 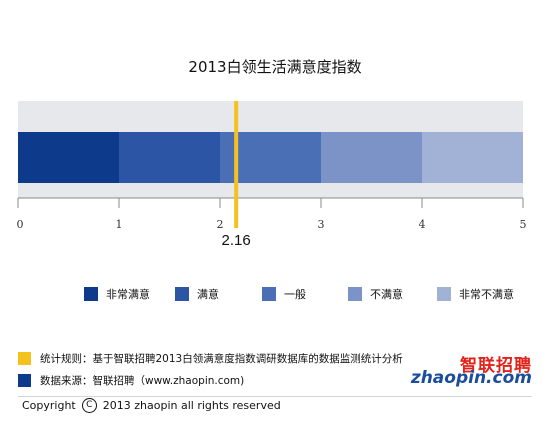 I want to click on legend-label: 满意, so click(x=208, y=294).